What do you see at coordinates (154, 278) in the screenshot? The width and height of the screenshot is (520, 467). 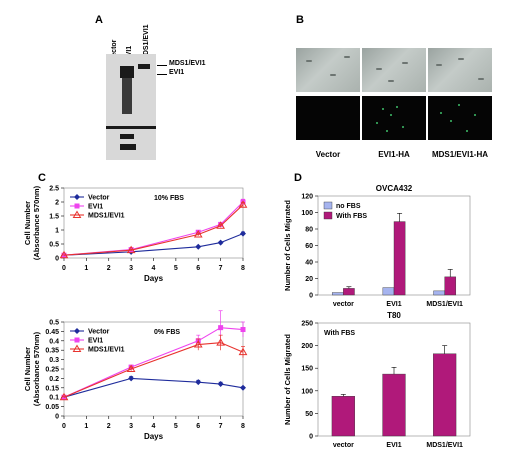 I see `growth-10fbs-x-axis-label: Days` at bounding box center [154, 278].